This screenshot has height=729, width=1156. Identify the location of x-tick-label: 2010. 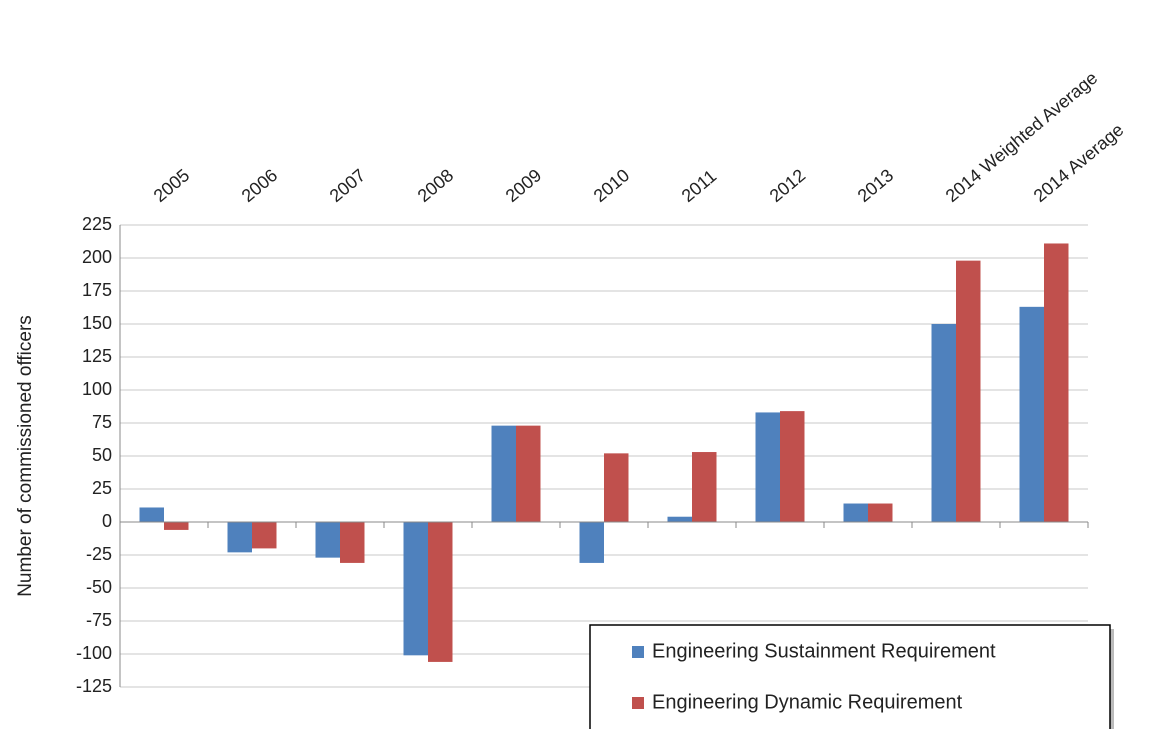
(612, 185).